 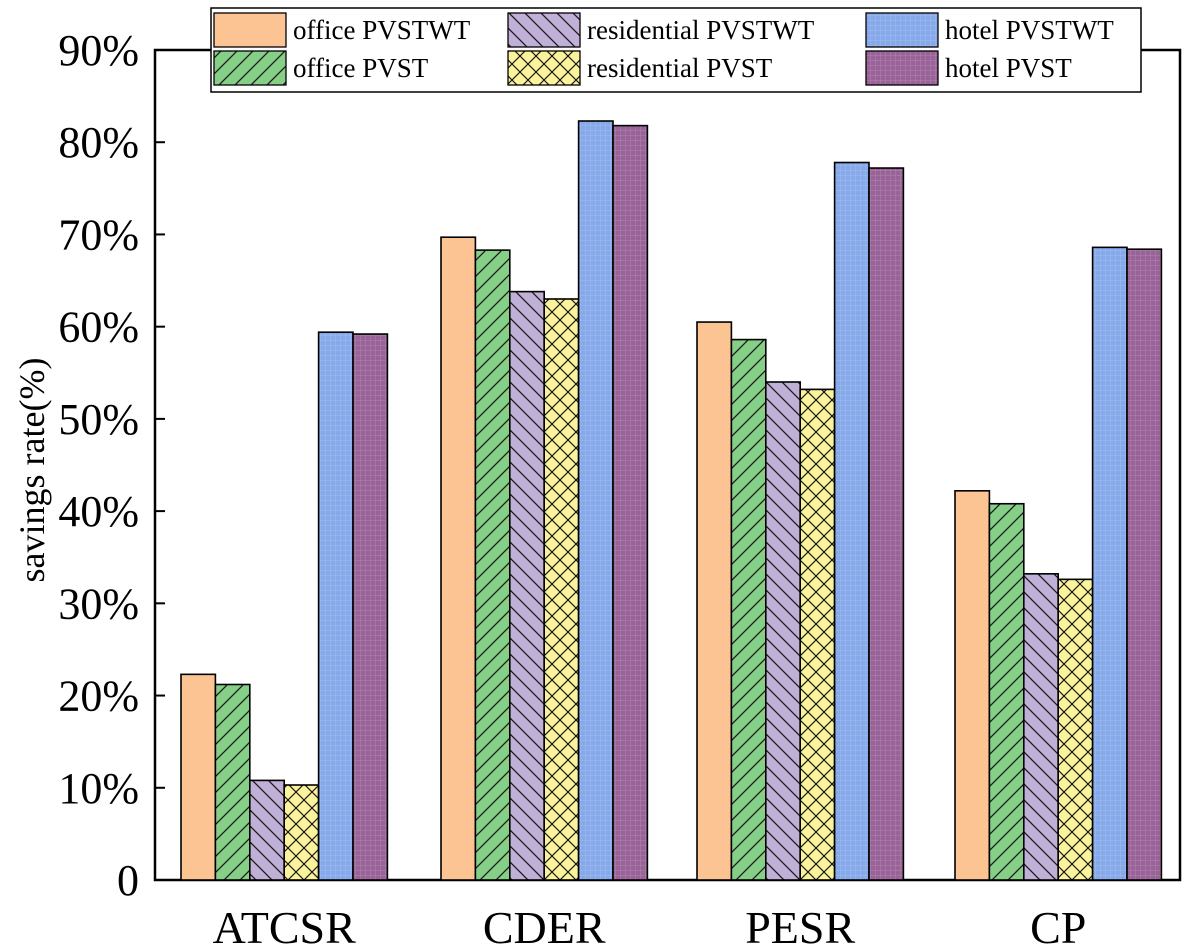 I want to click on bar-pesr-office-pvstwt, so click(x=714, y=601).